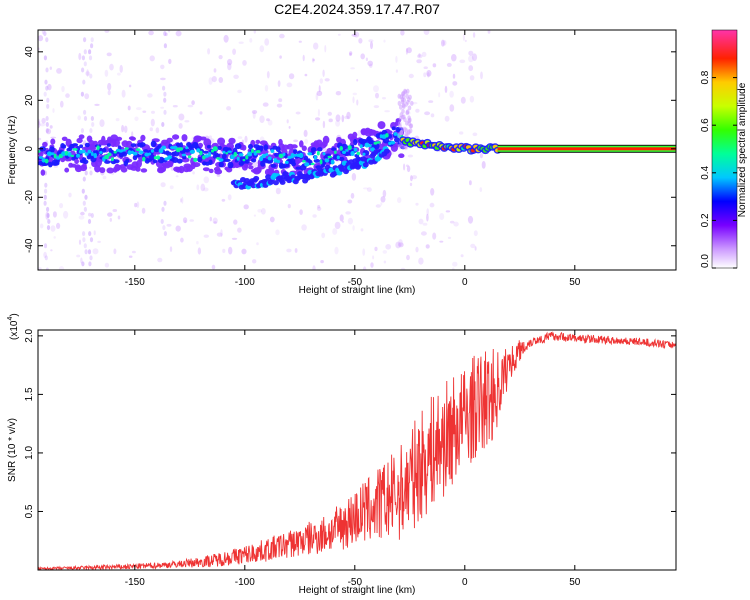  I want to click on spectrogram-ytick-label: 20, so click(29, 100).